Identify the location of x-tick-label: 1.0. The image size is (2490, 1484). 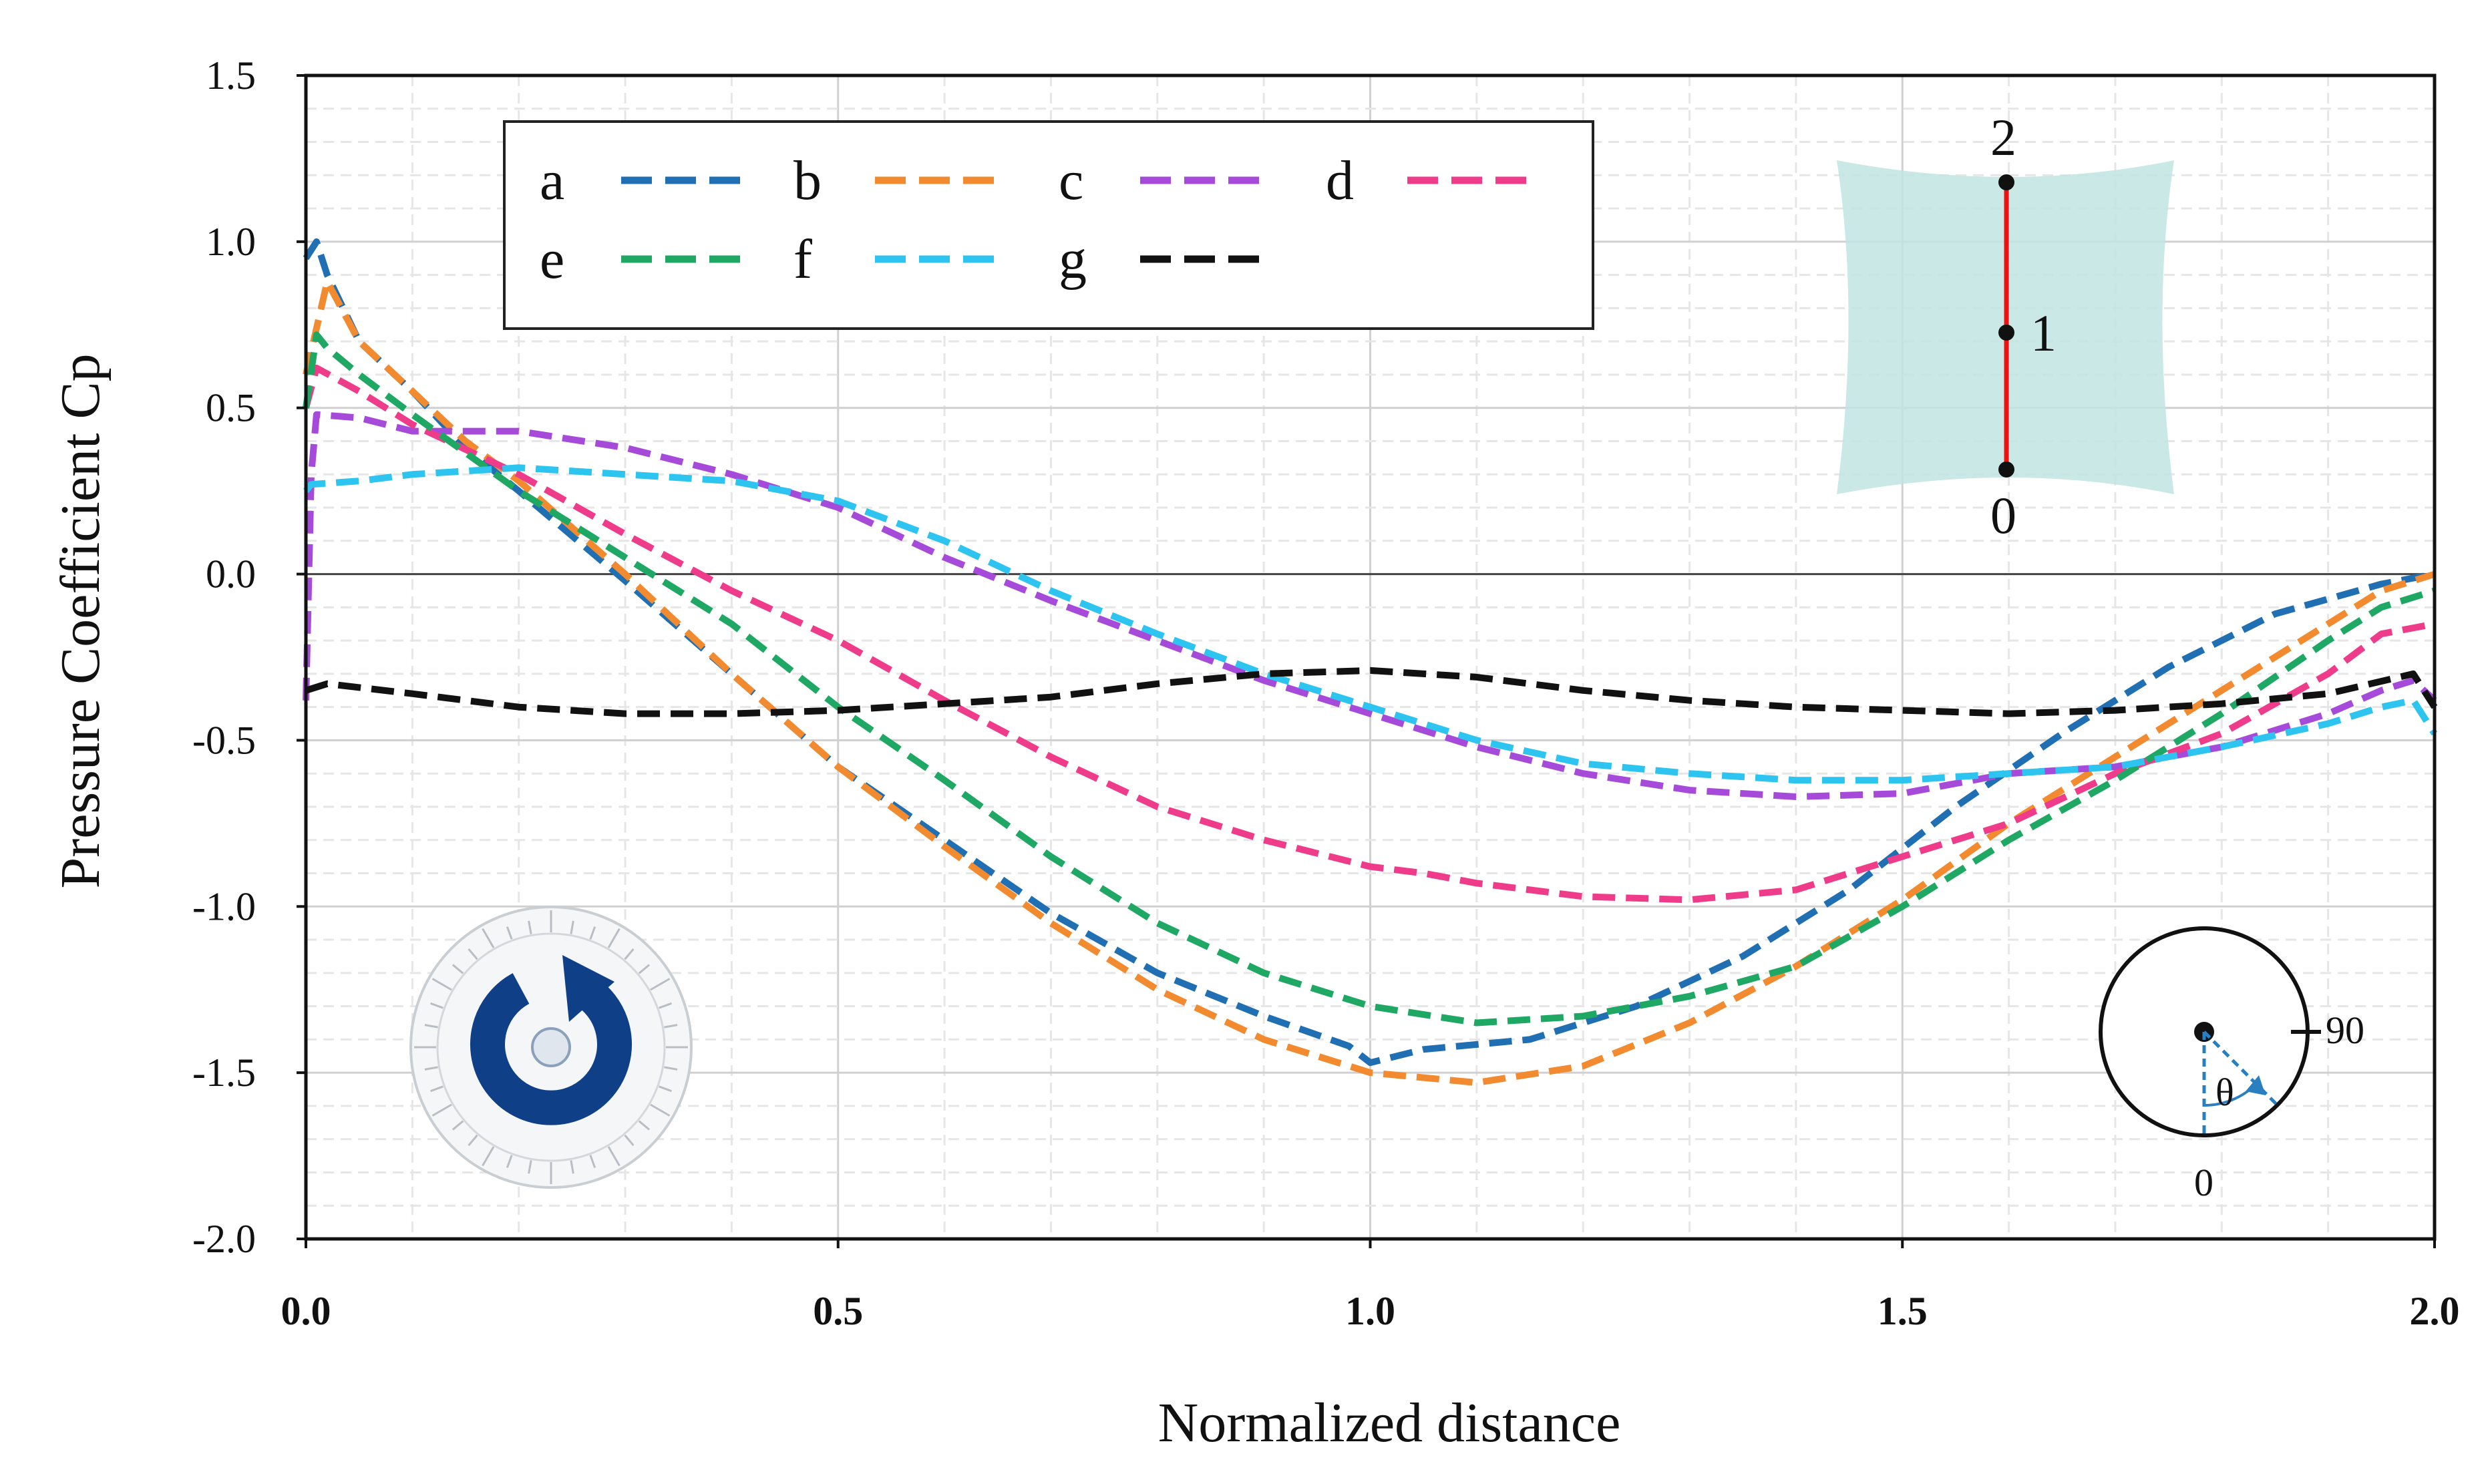
(1370, 1311).